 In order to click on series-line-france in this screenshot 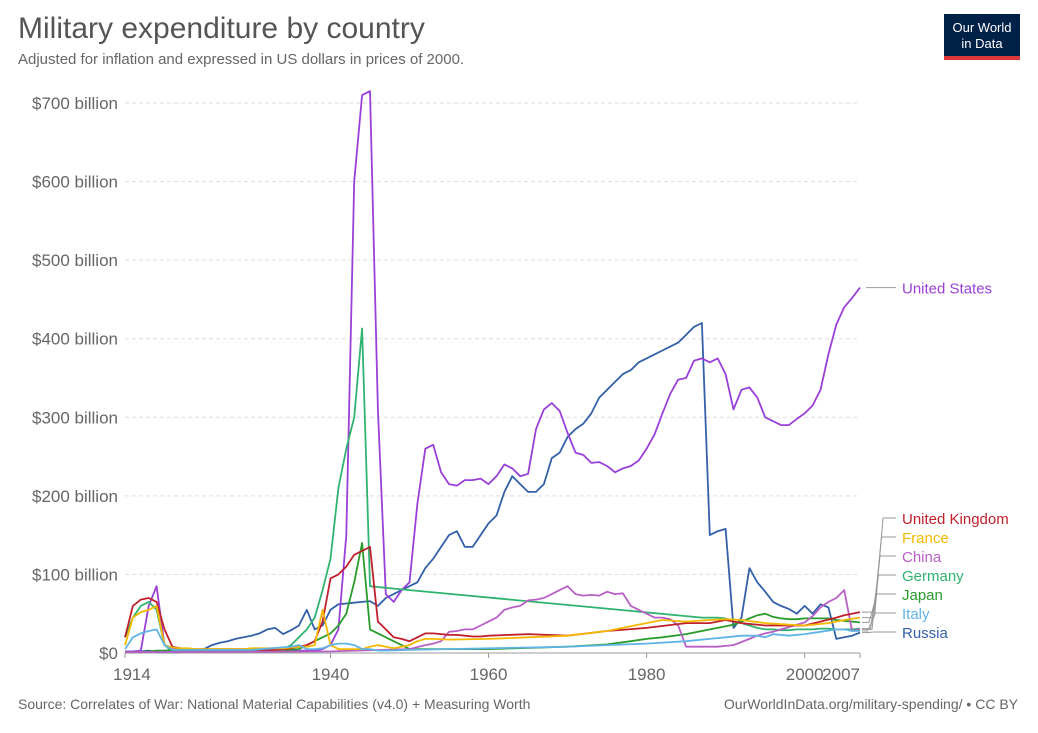, I will do `click(492, 627)`.